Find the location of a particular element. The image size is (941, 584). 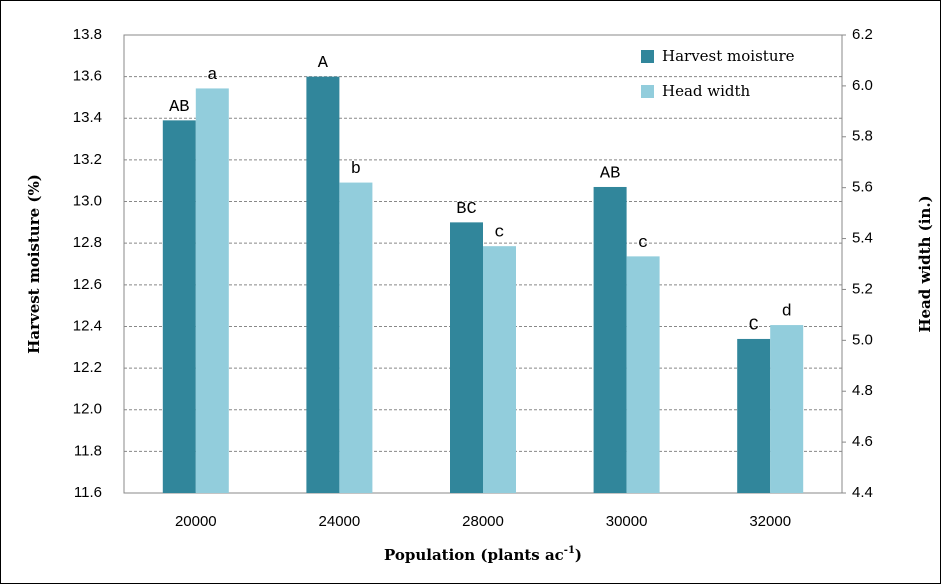

bar-letter: d is located at coordinates (787, 312).